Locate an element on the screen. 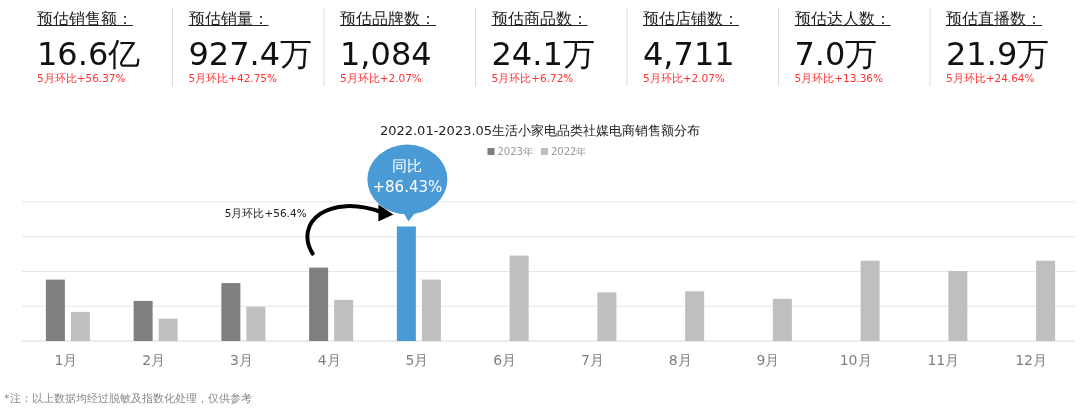 The height and width of the screenshot is (408, 1080). x-tick-label: 9月 is located at coordinates (768, 360).